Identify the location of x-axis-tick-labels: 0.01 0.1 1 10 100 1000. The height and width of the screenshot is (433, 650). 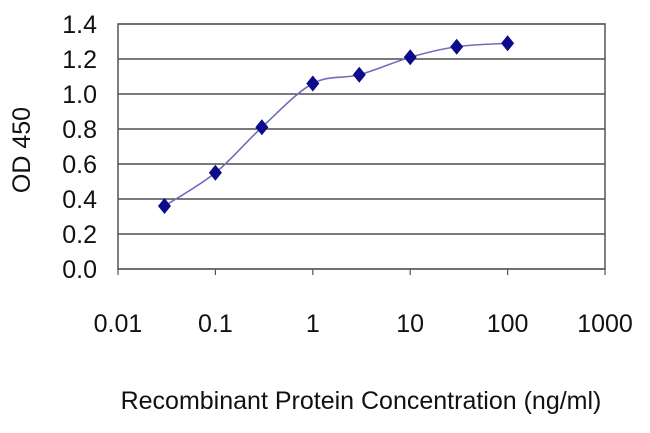
(363, 324).